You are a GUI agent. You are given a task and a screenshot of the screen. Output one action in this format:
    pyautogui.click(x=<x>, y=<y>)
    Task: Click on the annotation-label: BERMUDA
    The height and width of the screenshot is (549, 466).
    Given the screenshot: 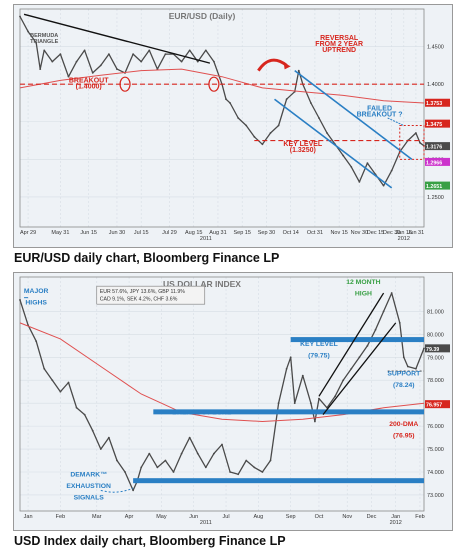 What is the action you would take?
    pyautogui.click(x=44, y=36)
    